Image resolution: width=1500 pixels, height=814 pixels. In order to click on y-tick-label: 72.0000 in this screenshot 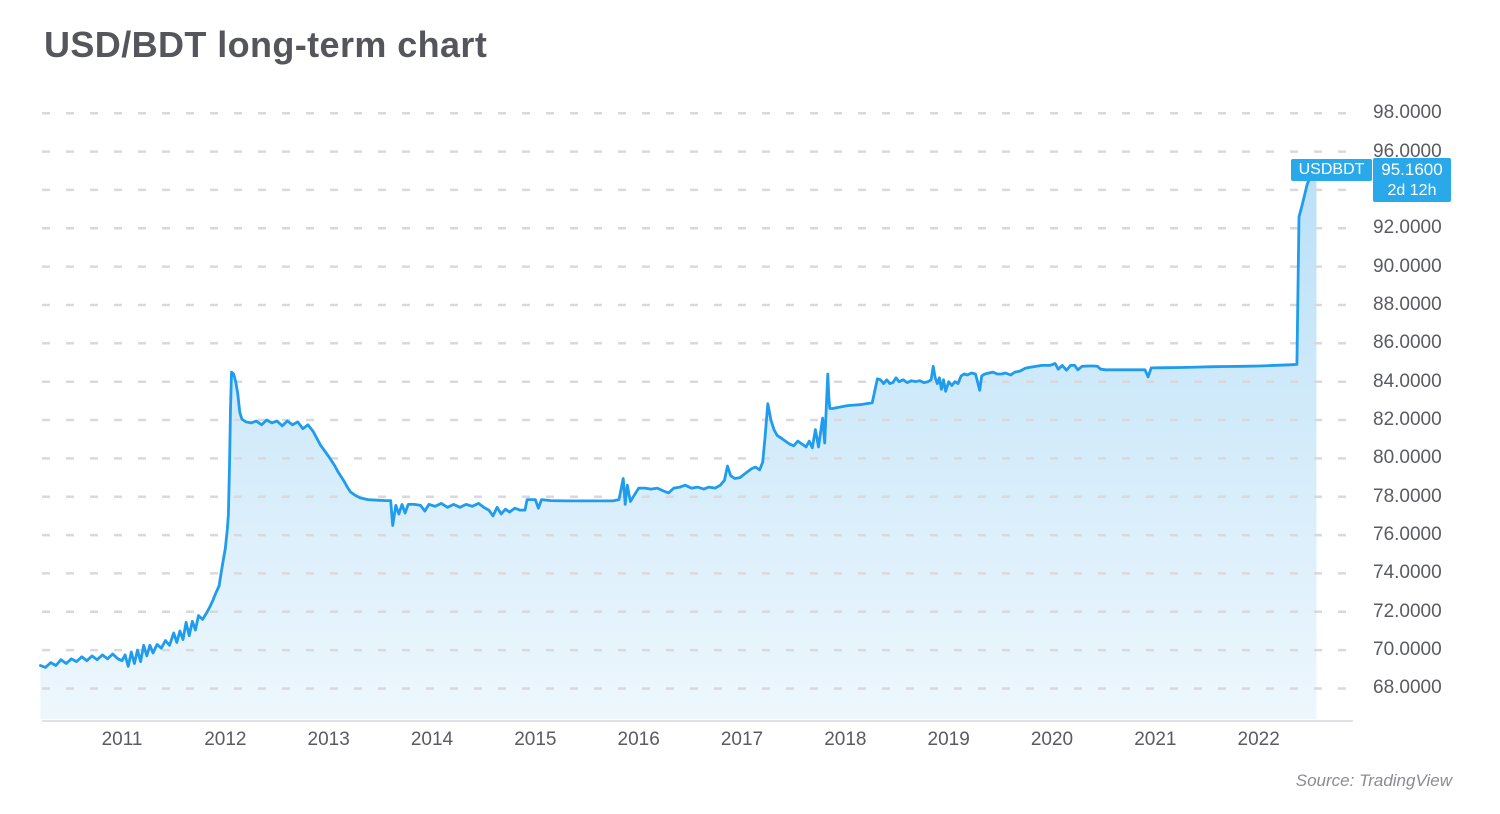, I will do `click(1407, 611)`.